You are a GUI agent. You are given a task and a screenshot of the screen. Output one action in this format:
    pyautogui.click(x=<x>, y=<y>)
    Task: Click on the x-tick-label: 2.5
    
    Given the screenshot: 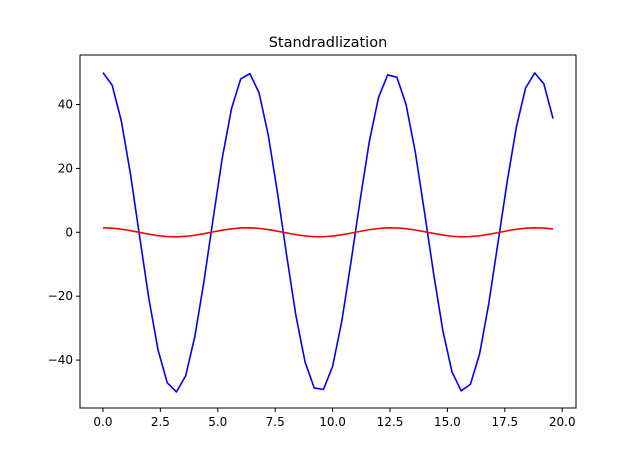 What is the action you would take?
    pyautogui.click(x=160, y=422)
    